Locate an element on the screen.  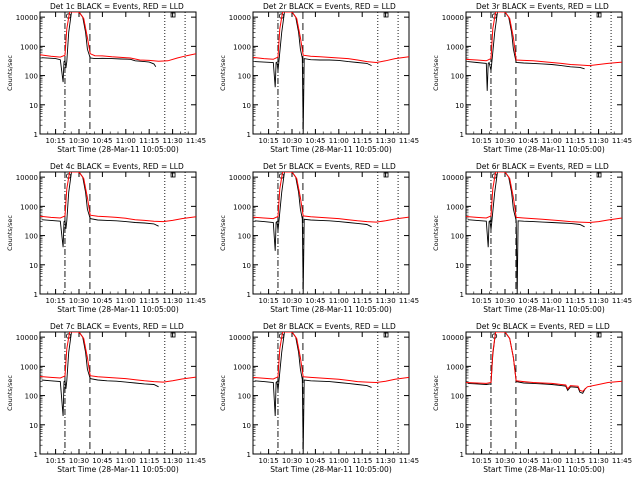
panel-title: Det 6r BLACK = Events, RED = LLD is located at coordinates (542, 166).